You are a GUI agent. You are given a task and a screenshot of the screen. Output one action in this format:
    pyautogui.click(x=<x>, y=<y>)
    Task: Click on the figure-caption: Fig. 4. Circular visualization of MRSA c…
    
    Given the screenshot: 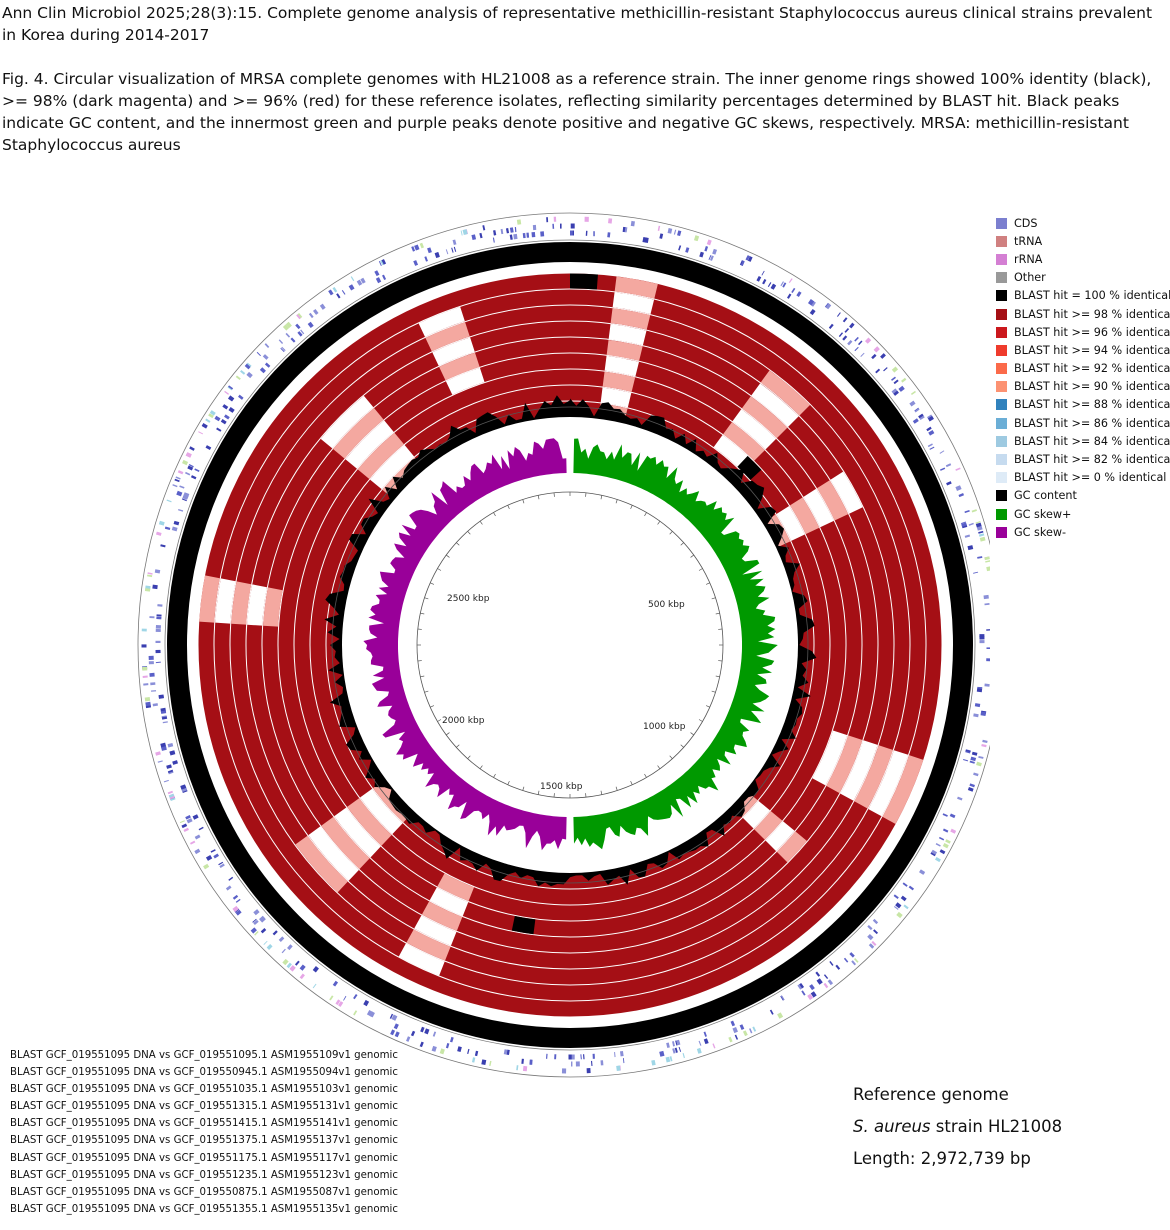 What is the action you would take?
    pyautogui.click(x=577, y=112)
    